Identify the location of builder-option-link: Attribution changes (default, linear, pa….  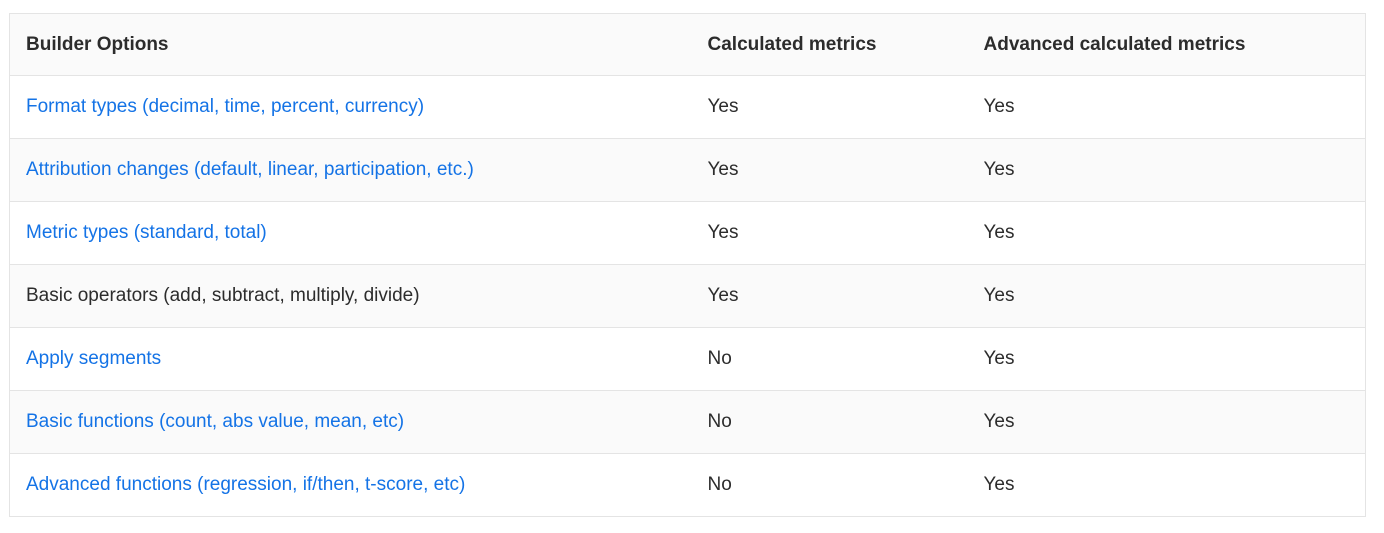
(250, 169).